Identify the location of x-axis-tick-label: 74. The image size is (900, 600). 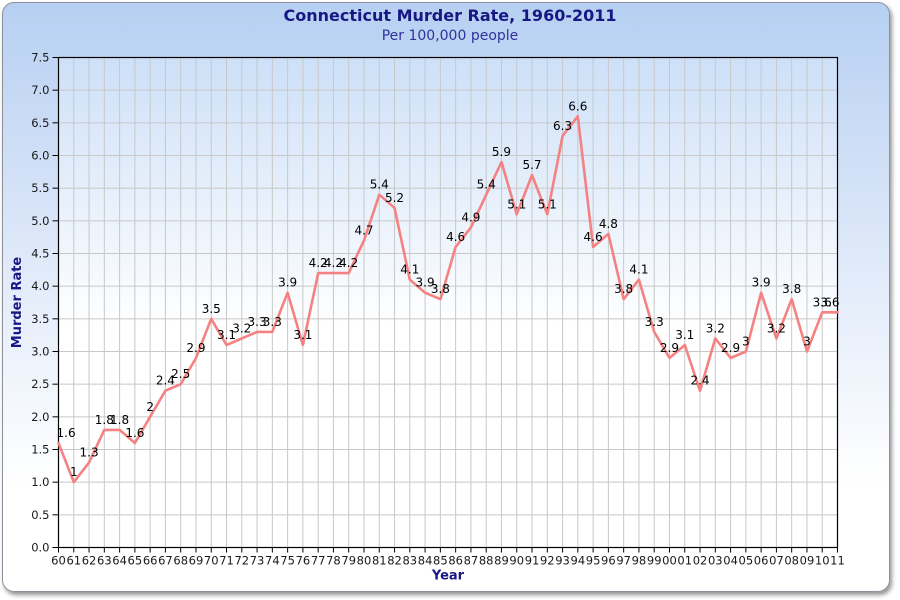
(272, 561).